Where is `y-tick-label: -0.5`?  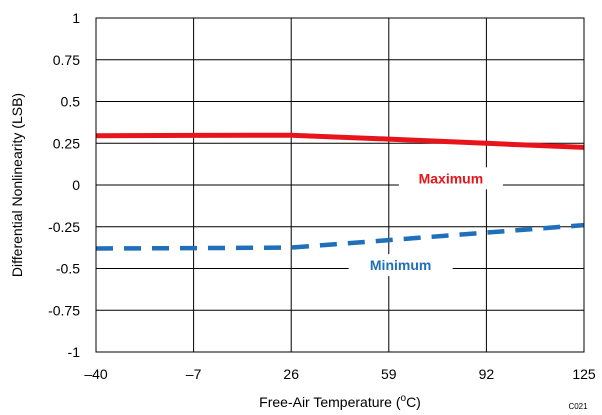 y-tick-label: -0.5 is located at coordinates (68, 269).